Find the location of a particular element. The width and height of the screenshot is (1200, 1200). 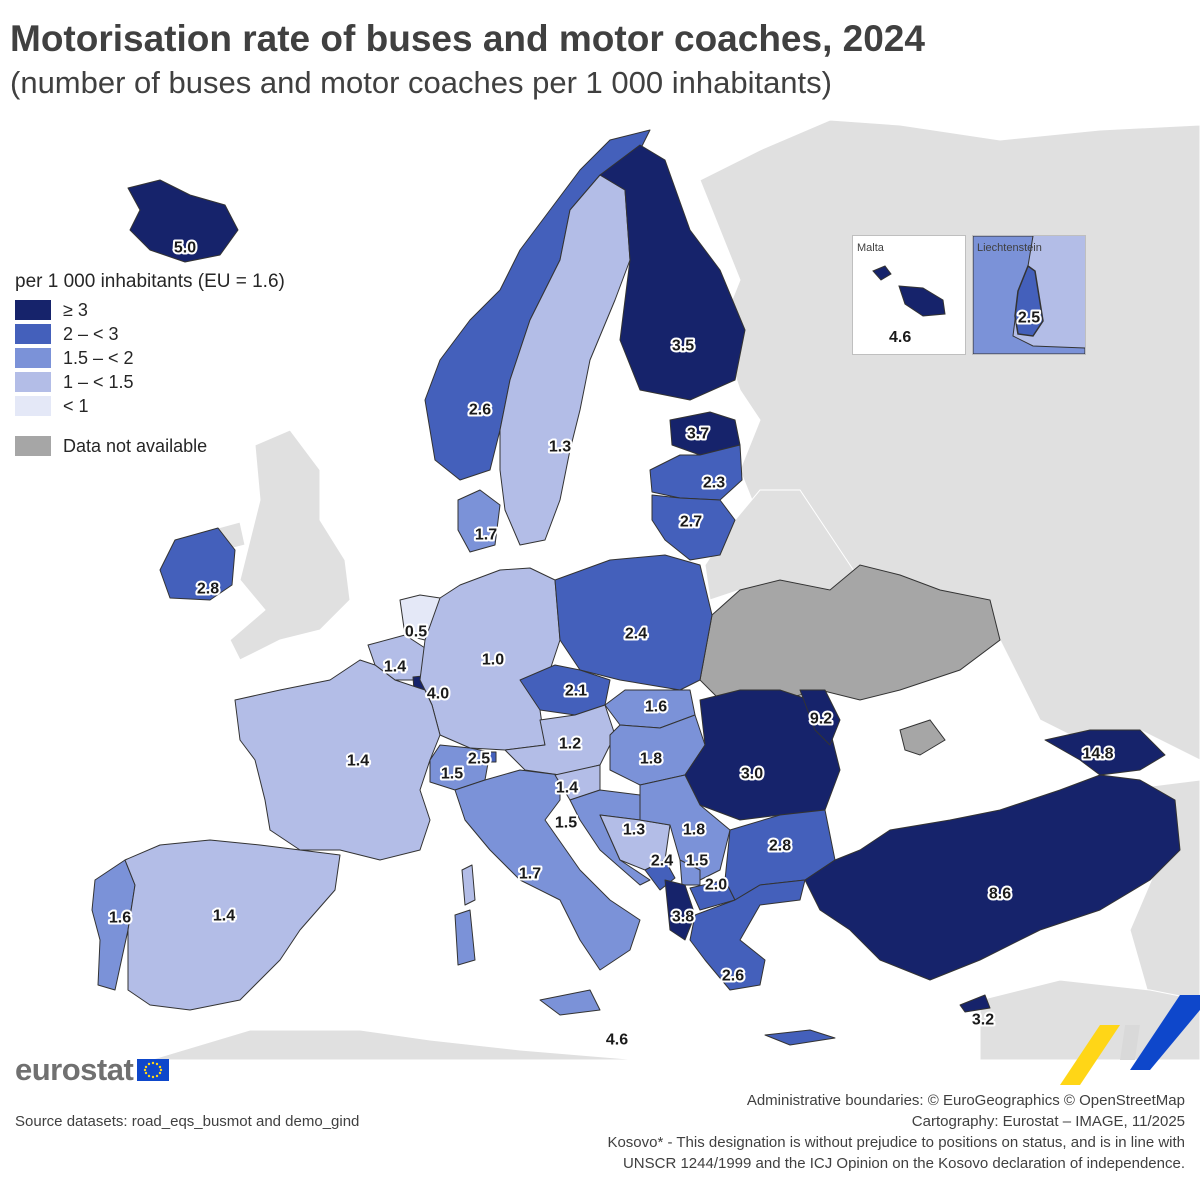

malta-shape: 4.6 is located at coordinates (909, 305).